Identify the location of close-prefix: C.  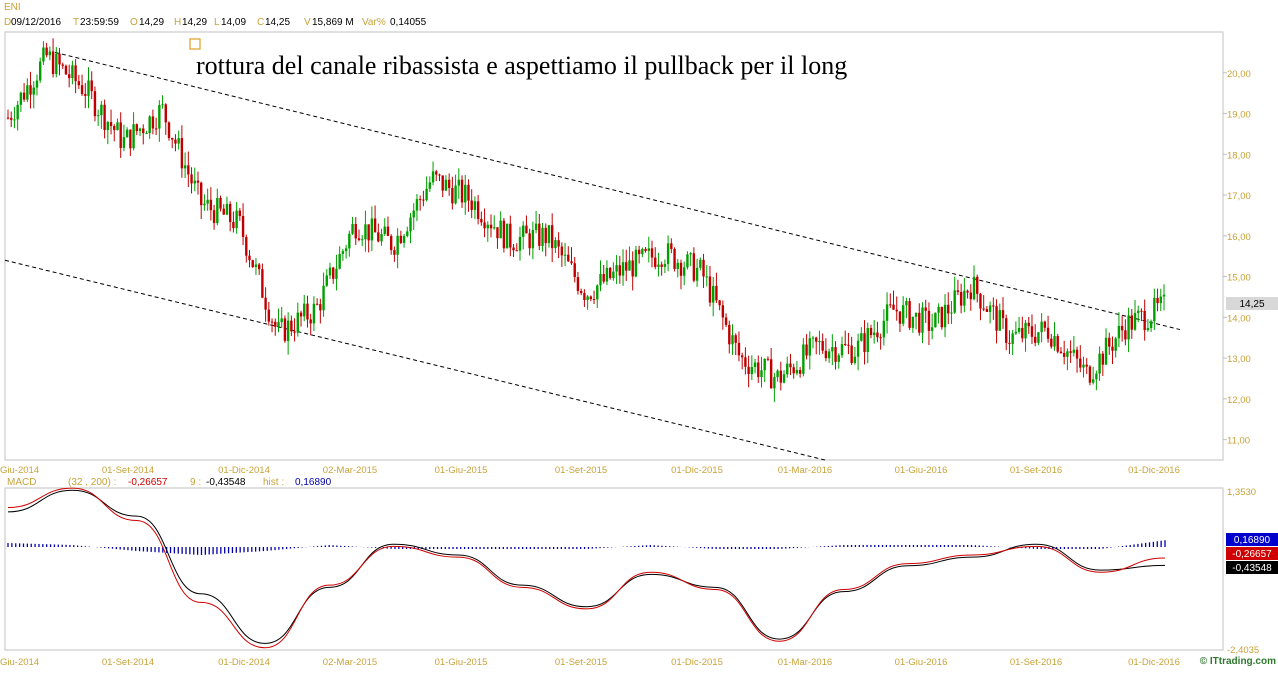
(260, 22).